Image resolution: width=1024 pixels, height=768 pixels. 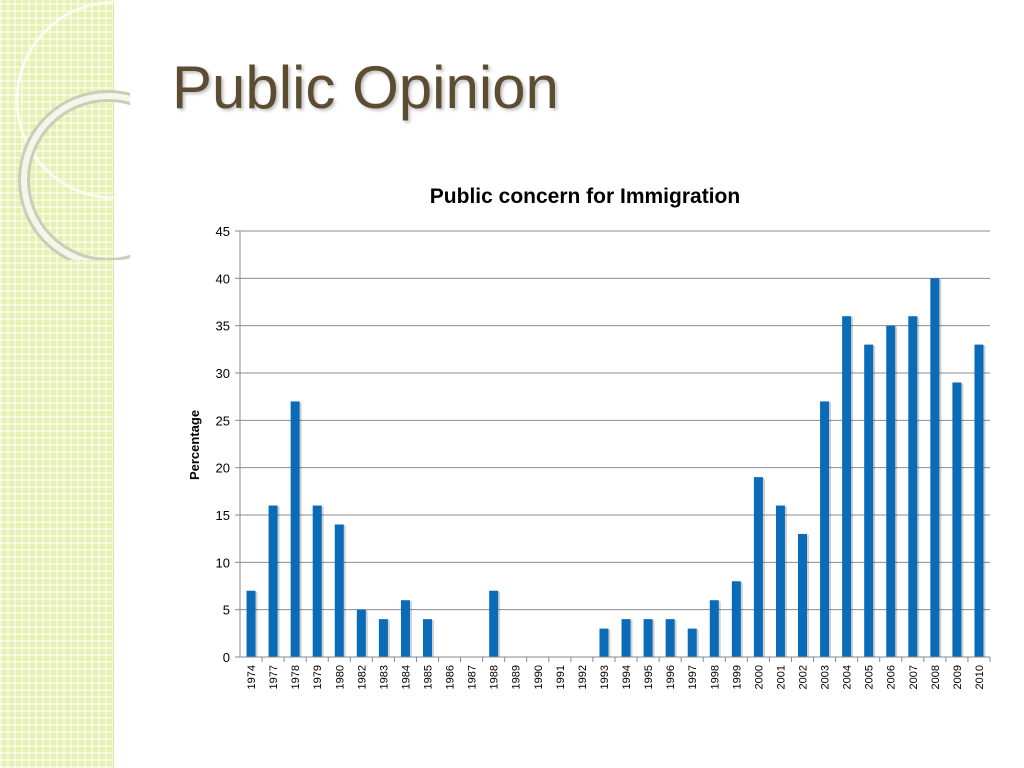 What do you see at coordinates (737, 677) in the screenshot?
I see `x-tick-label: 1999` at bounding box center [737, 677].